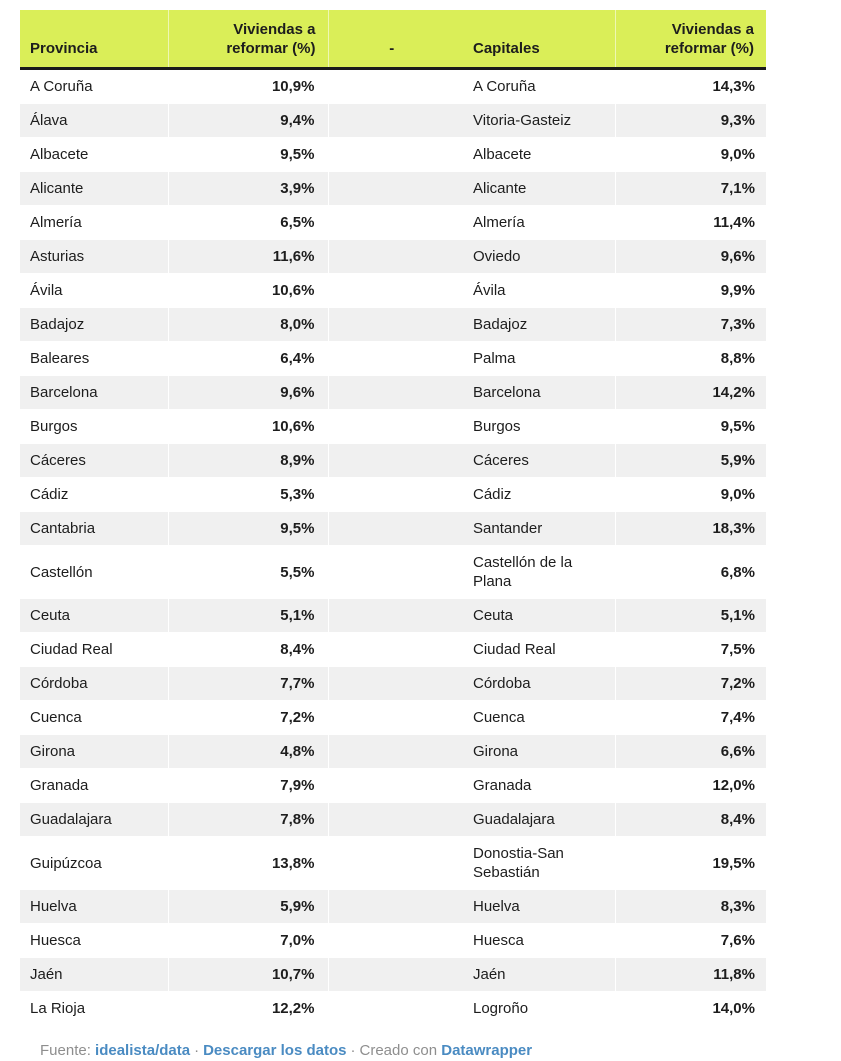 This screenshot has height=1061, width=841. Describe the element at coordinates (143, 1050) in the screenshot. I see `source-link: idealista/data` at that location.